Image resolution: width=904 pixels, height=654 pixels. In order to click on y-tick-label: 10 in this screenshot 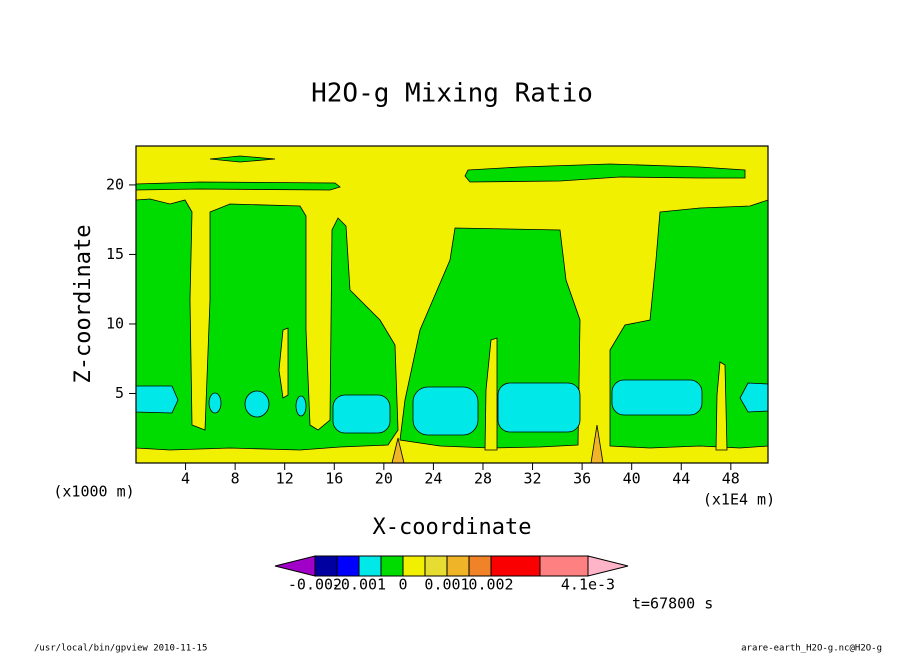, I will do `click(115, 323)`.